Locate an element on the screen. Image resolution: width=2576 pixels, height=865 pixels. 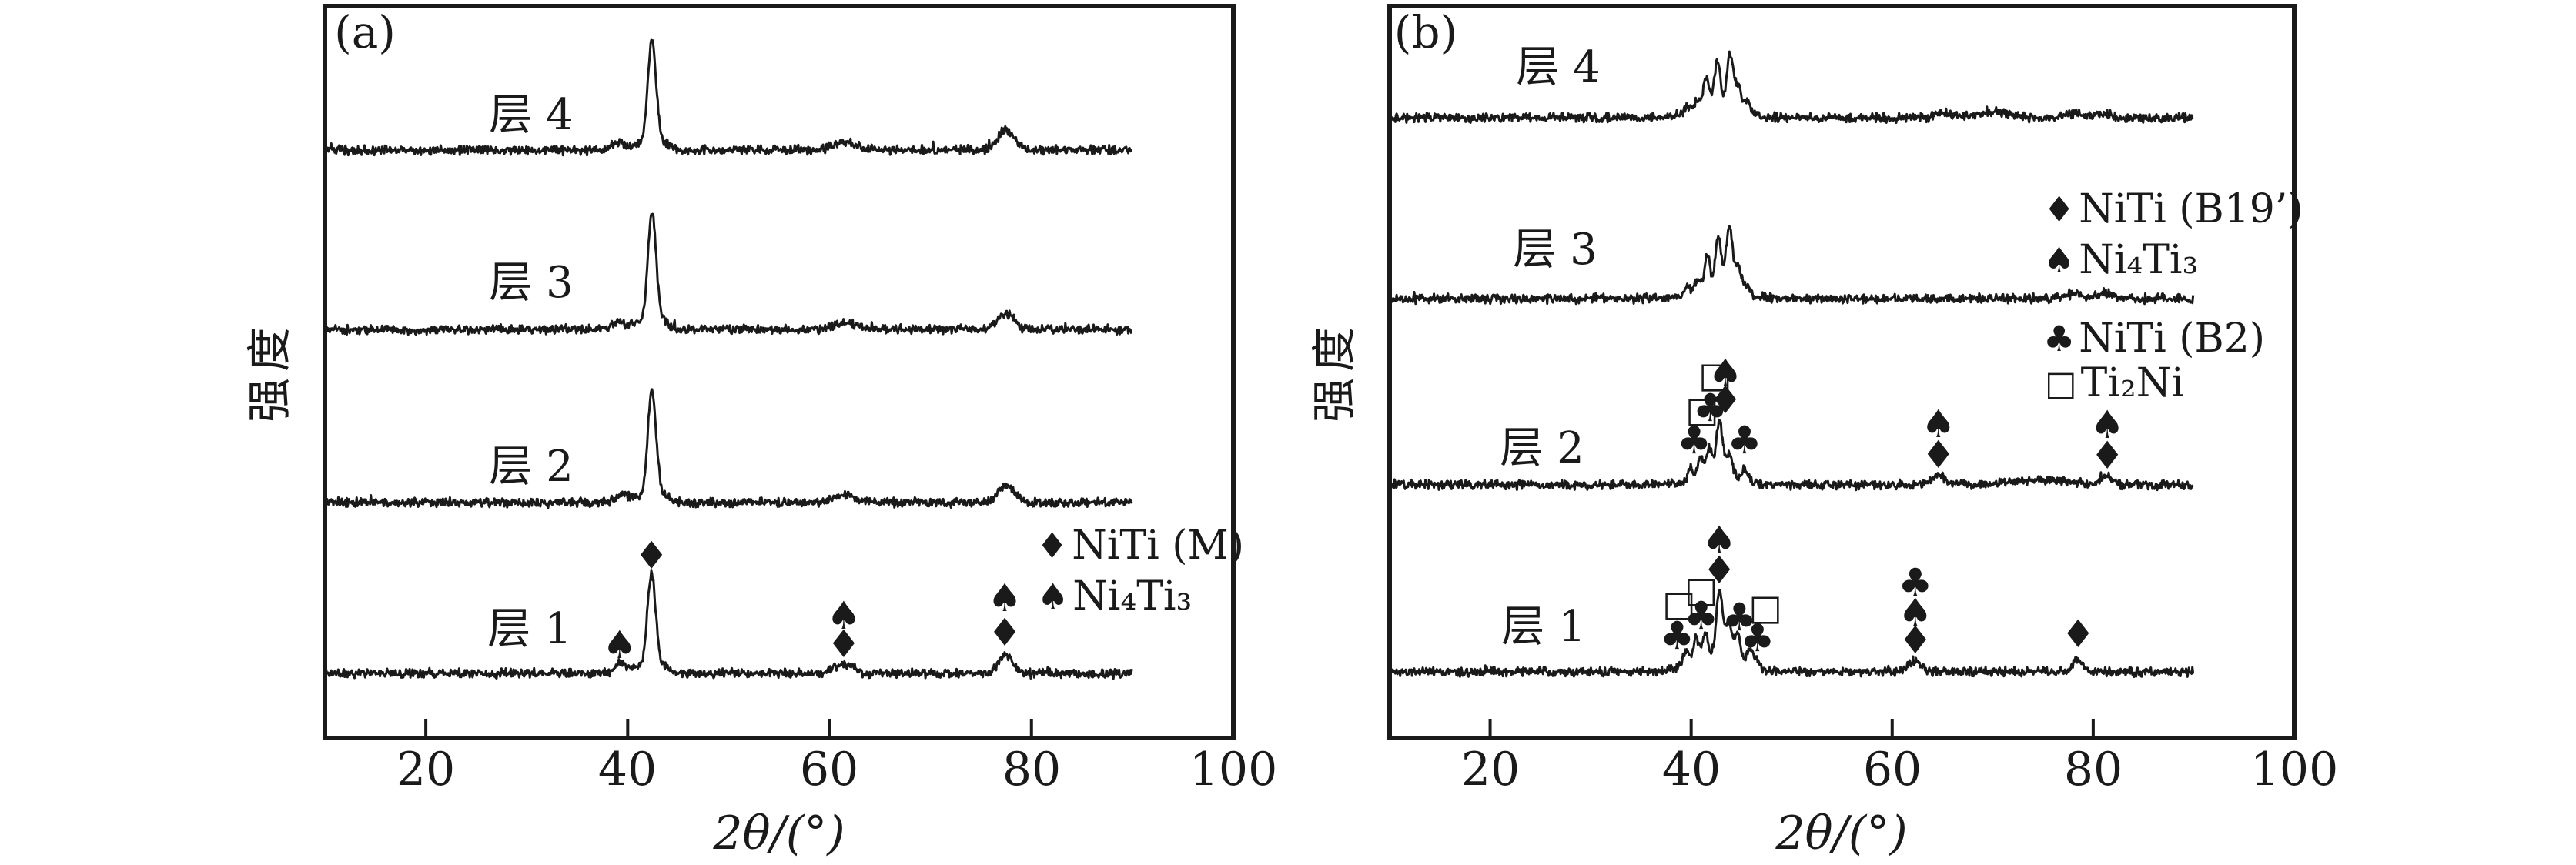
legend-label: NiTi (M) is located at coordinates (1158, 546).